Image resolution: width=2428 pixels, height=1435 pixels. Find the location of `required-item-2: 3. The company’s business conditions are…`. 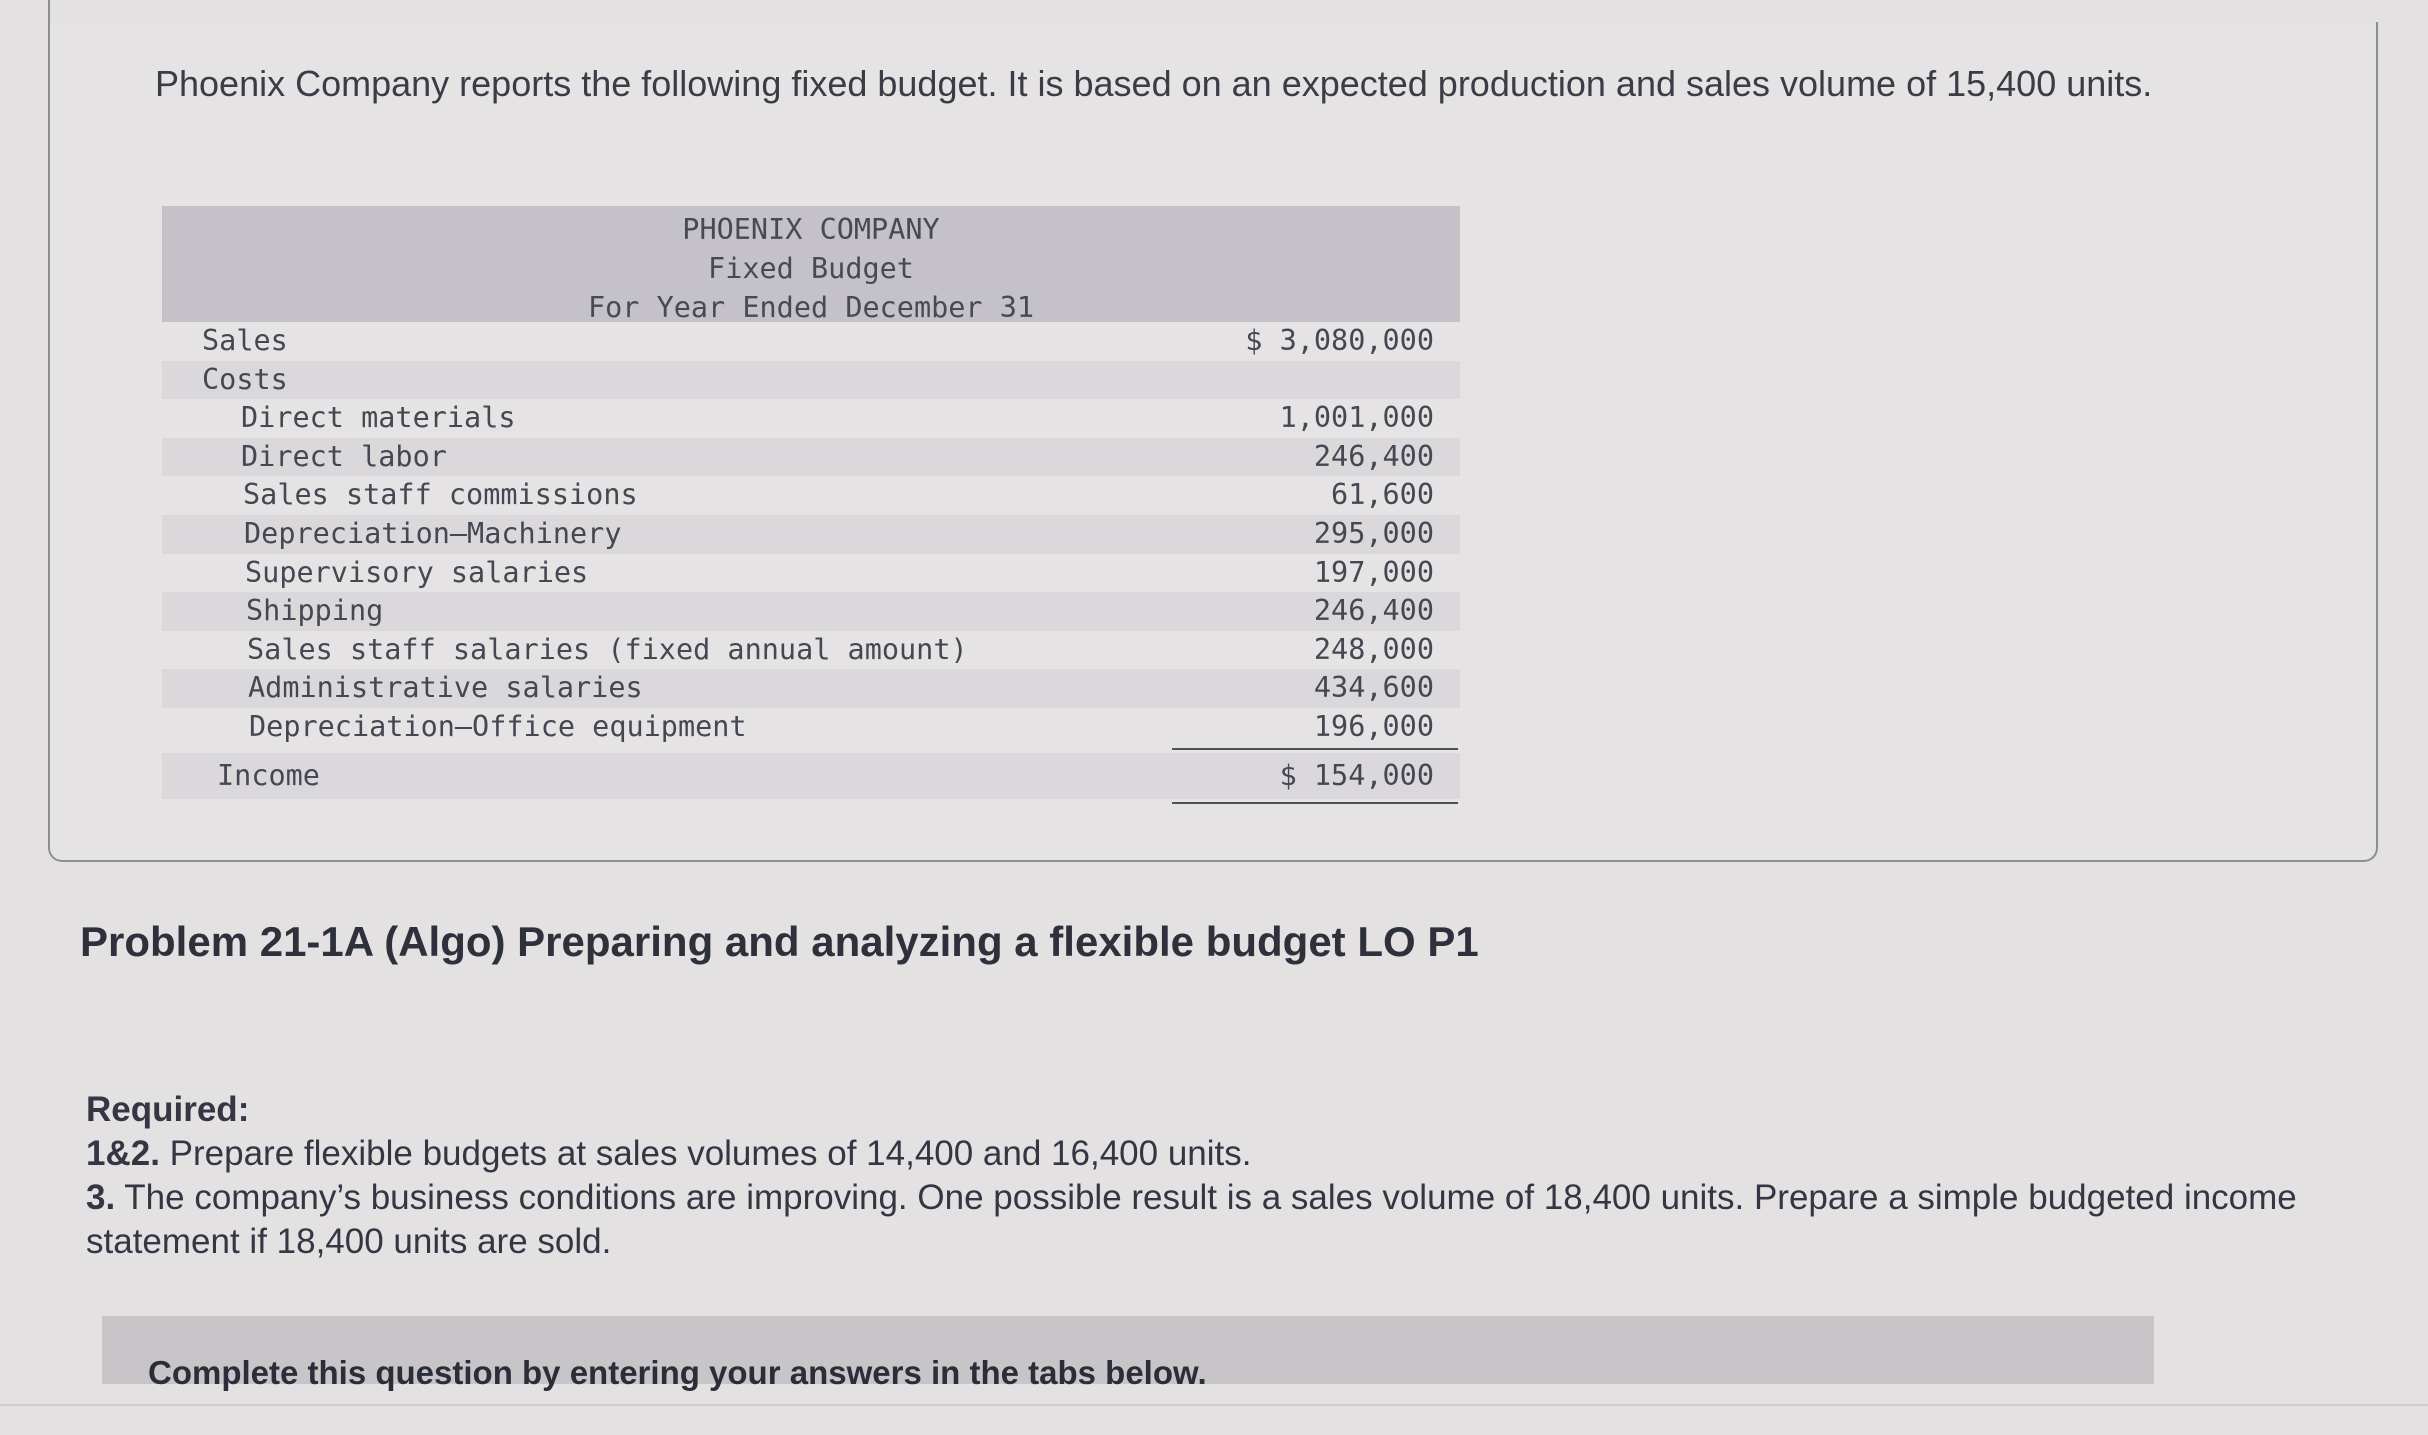

required-item-2: 3. The company’s business conditions are… is located at coordinates (1236, 1220).